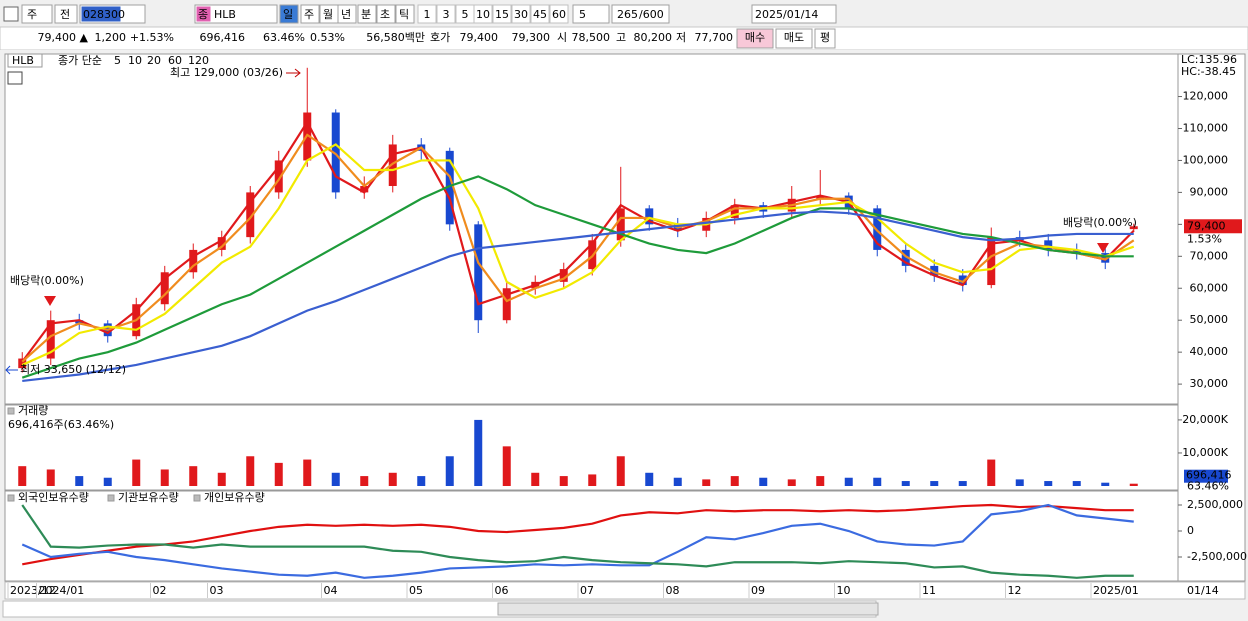 The width and height of the screenshot is (1248, 621). What do you see at coordinates (440, 37) in the screenshot?
I see `hoga-label: 호가` at bounding box center [440, 37].